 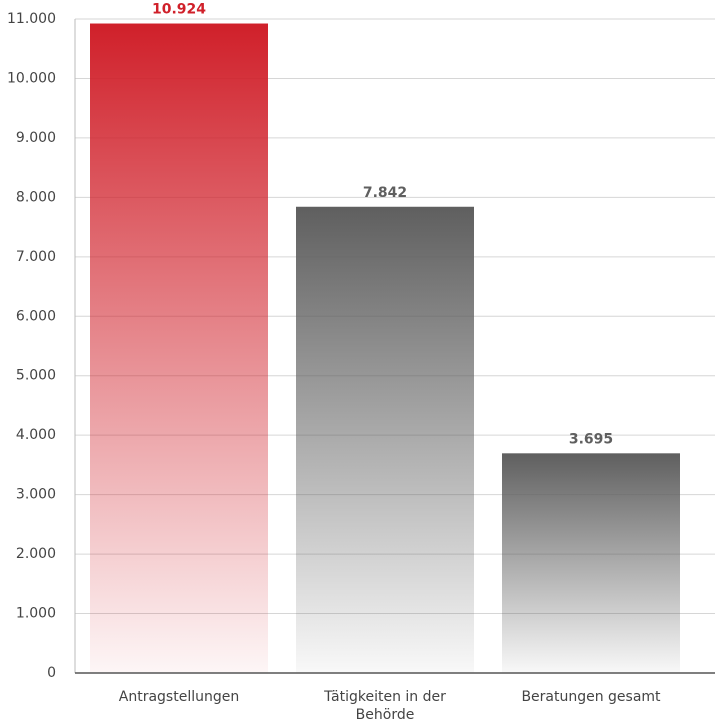 I want to click on y-tick-label: 1.000, so click(x=36, y=614).